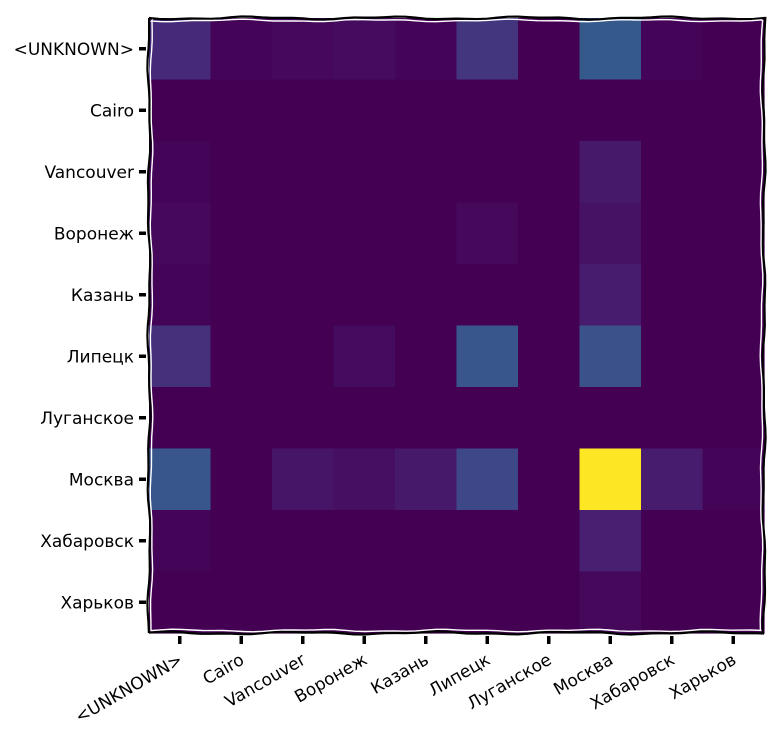 This screenshot has height=738, width=783. I want to click on x-tick-label: <UNKNOWN>, so click(129, 689).